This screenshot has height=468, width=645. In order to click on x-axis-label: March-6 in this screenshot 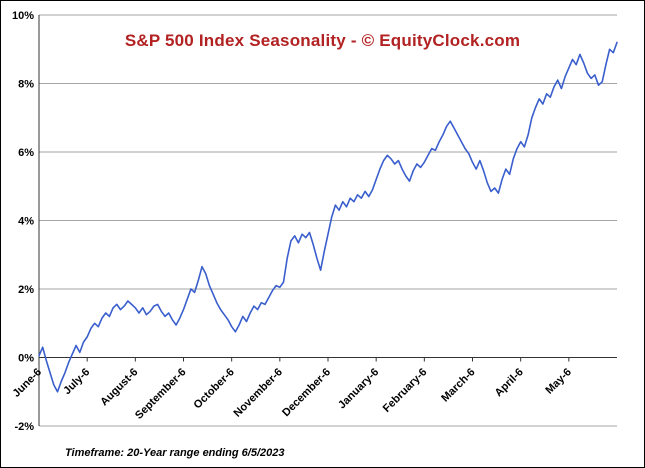, I will do `click(458, 385)`.